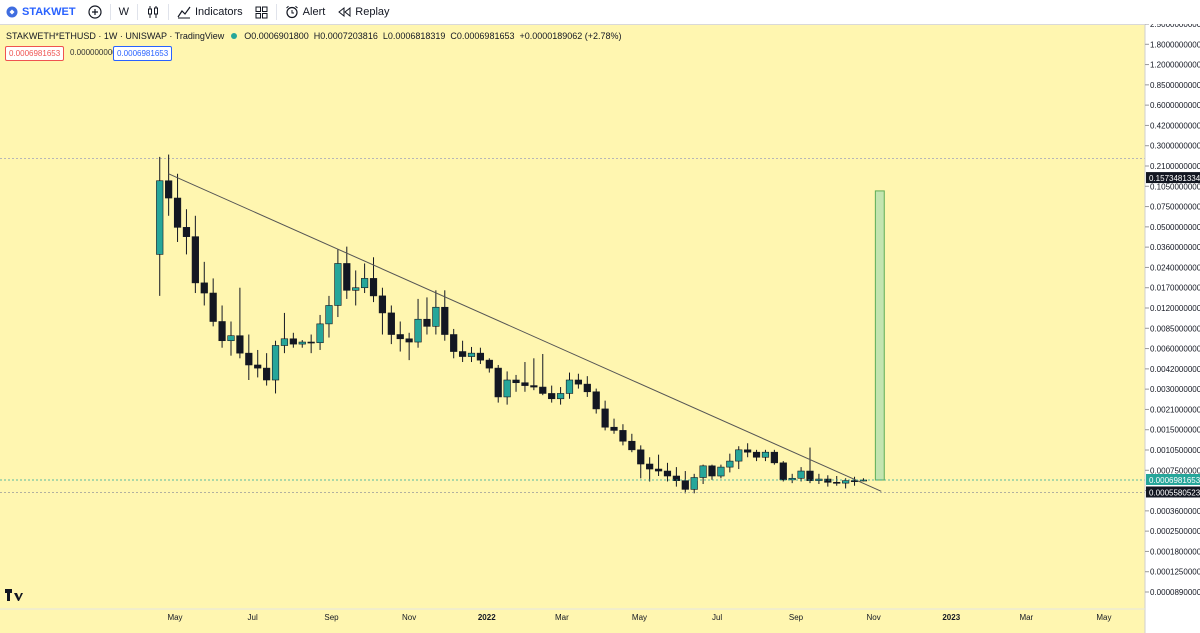 The image size is (1200, 633). I want to click on price-tick-label: 0.0170000000, so click(1175, 288).